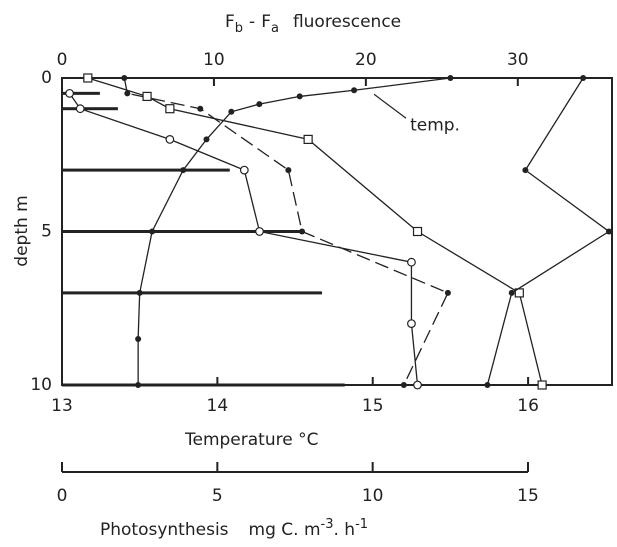 The height and width of the screenshot is (547, 617). Describe the element at coordinates (313, 24) in the screenshot. I see `x2-axis-title: Fb - Fa fluorescence` at that location.